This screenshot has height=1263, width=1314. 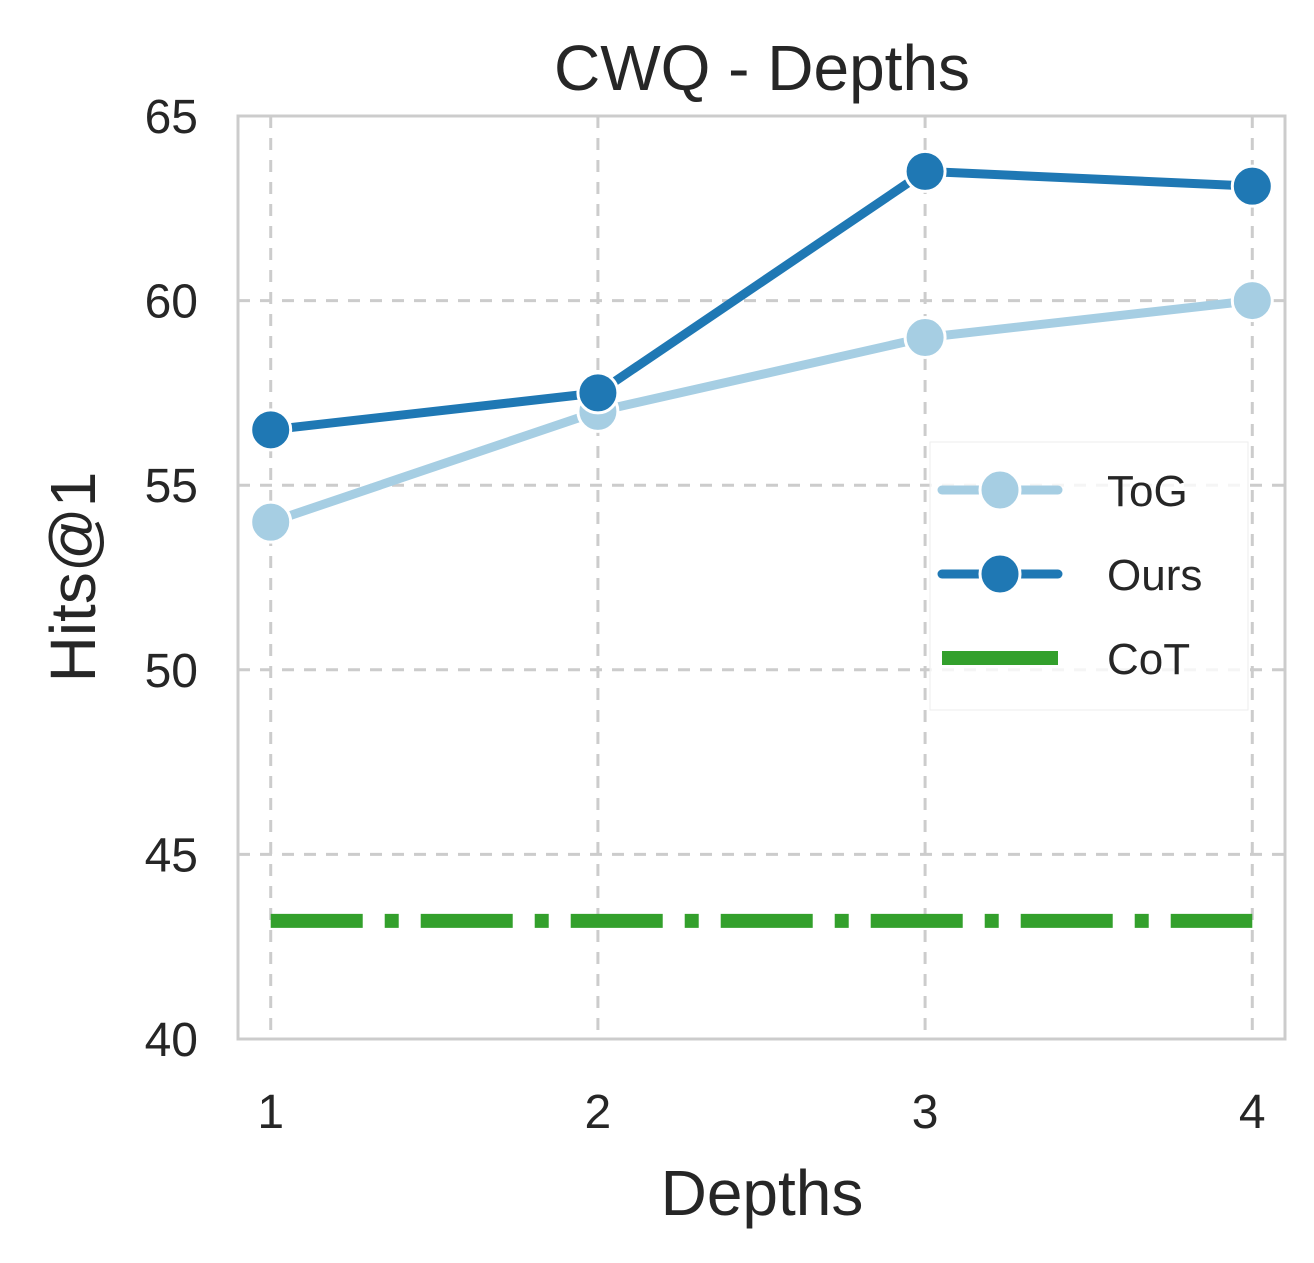 I want to click on y-tick-label: 50, so click(x=171, y=671).